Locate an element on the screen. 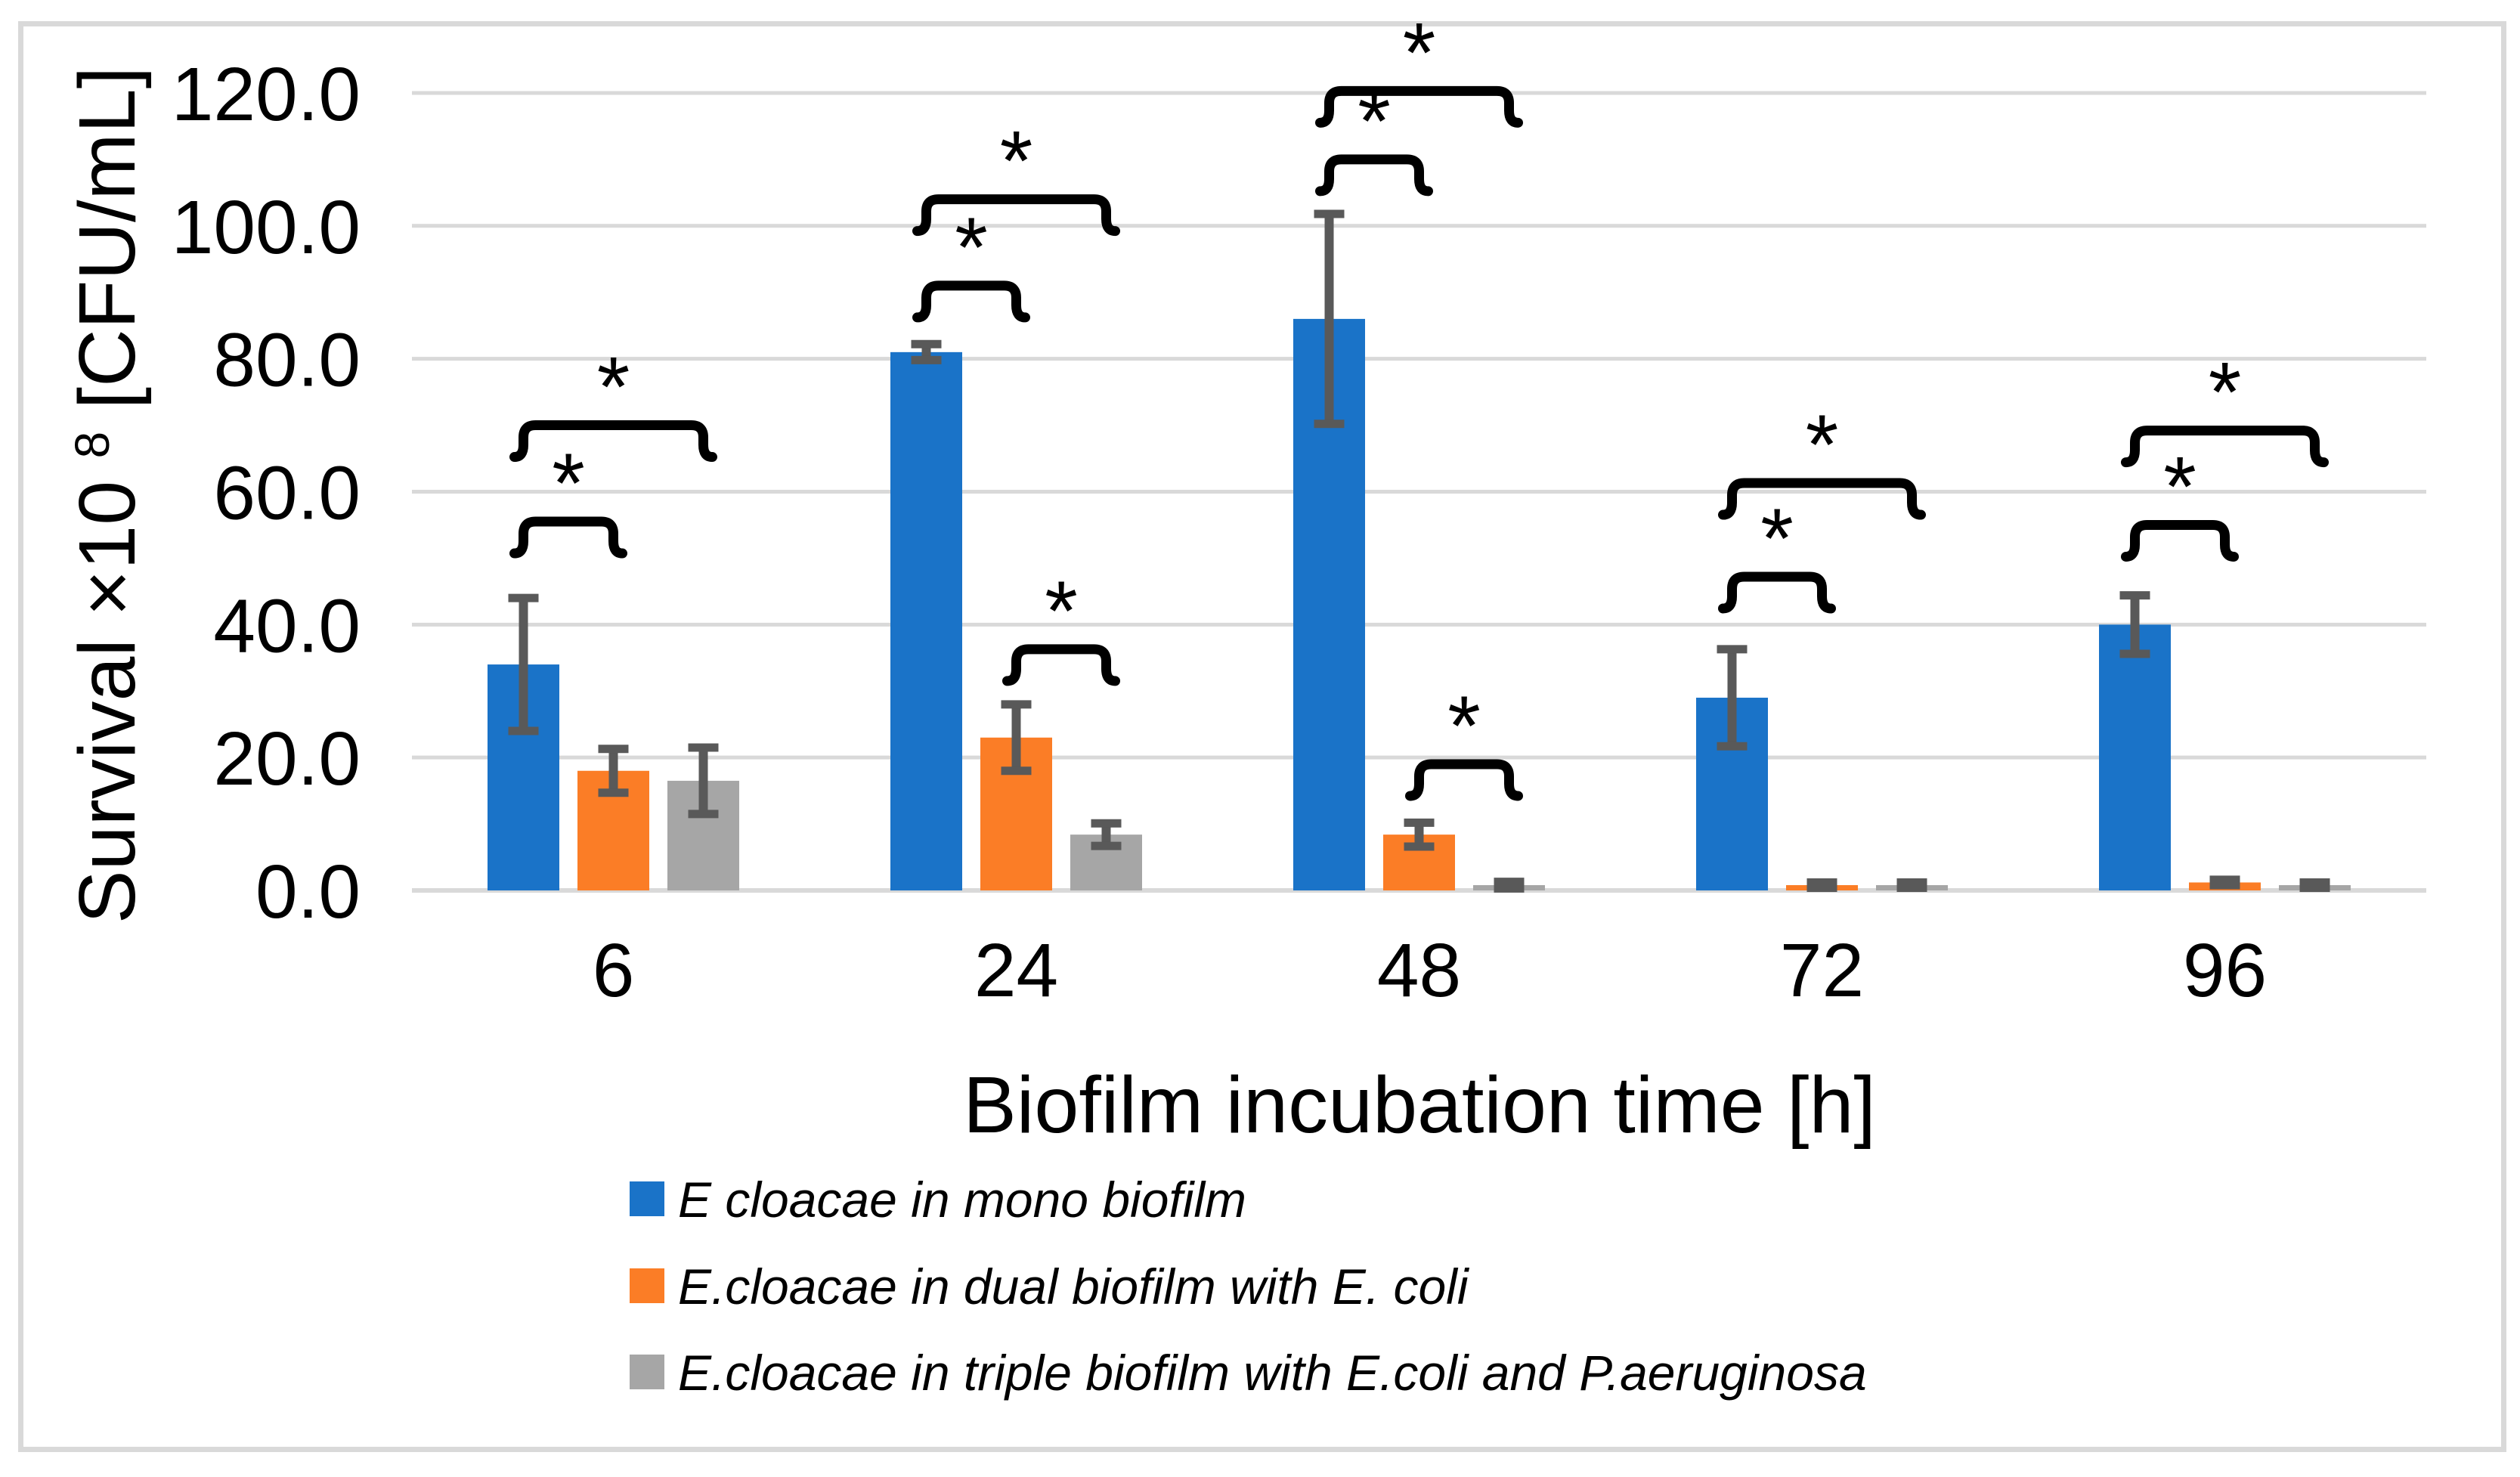  error-bar-series2-48h is located at coordinates (1509, 886).